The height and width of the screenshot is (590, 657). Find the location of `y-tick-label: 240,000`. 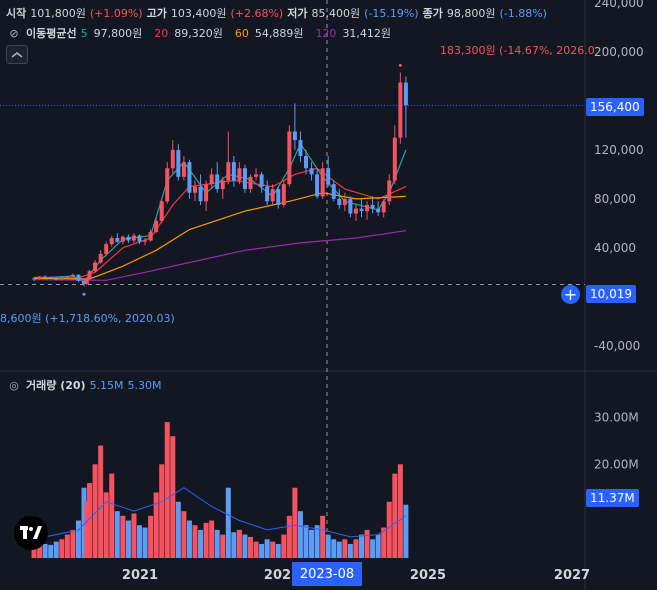

y-tick-label: 240,000 is located at coordinates (619, 5).